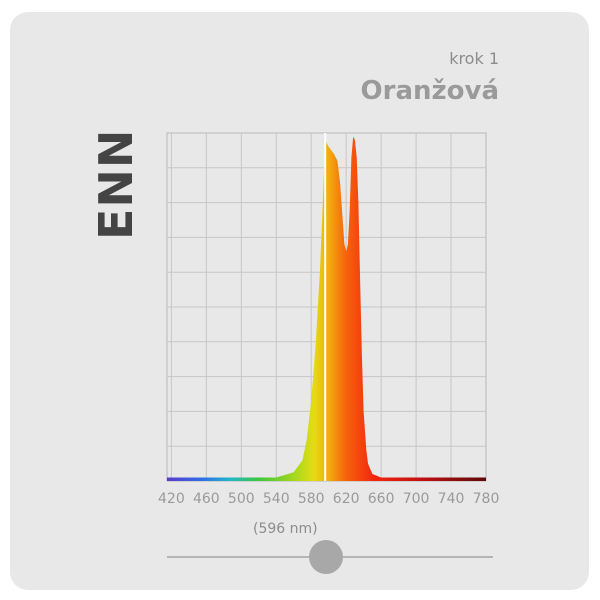  What do you see at coordinates (451, 499) in the screenshot?
I see `x-tick-label: 740` at bounding box center [451, 499].